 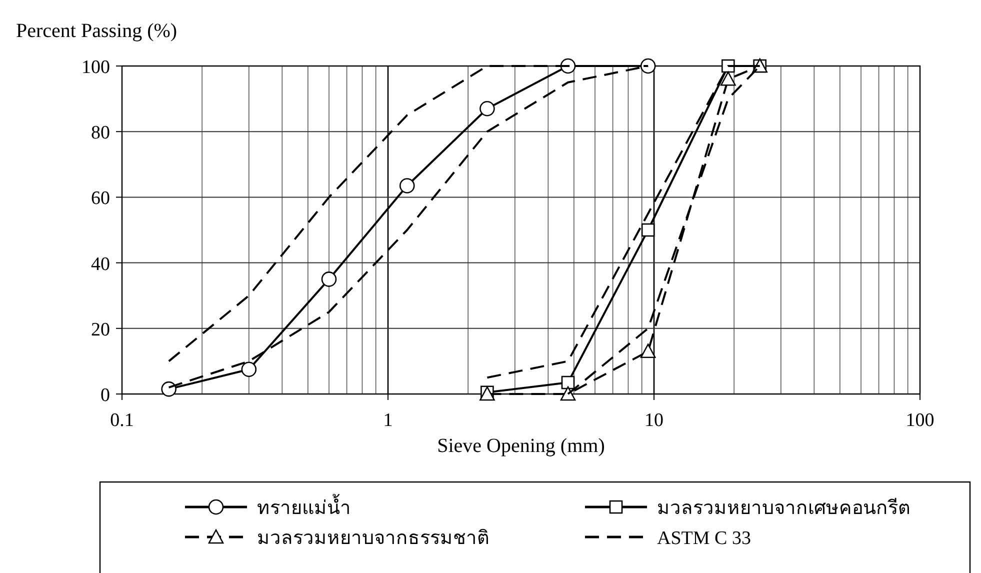 I want to click on x-tick-label: 10, so click(x=654, y=420).